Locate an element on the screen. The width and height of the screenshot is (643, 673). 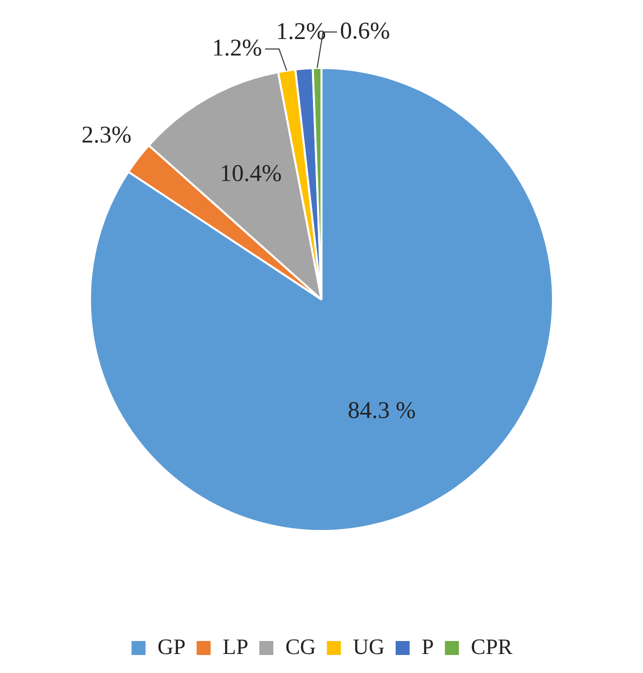
legend-label: GP is located at coordinates (172, 646).